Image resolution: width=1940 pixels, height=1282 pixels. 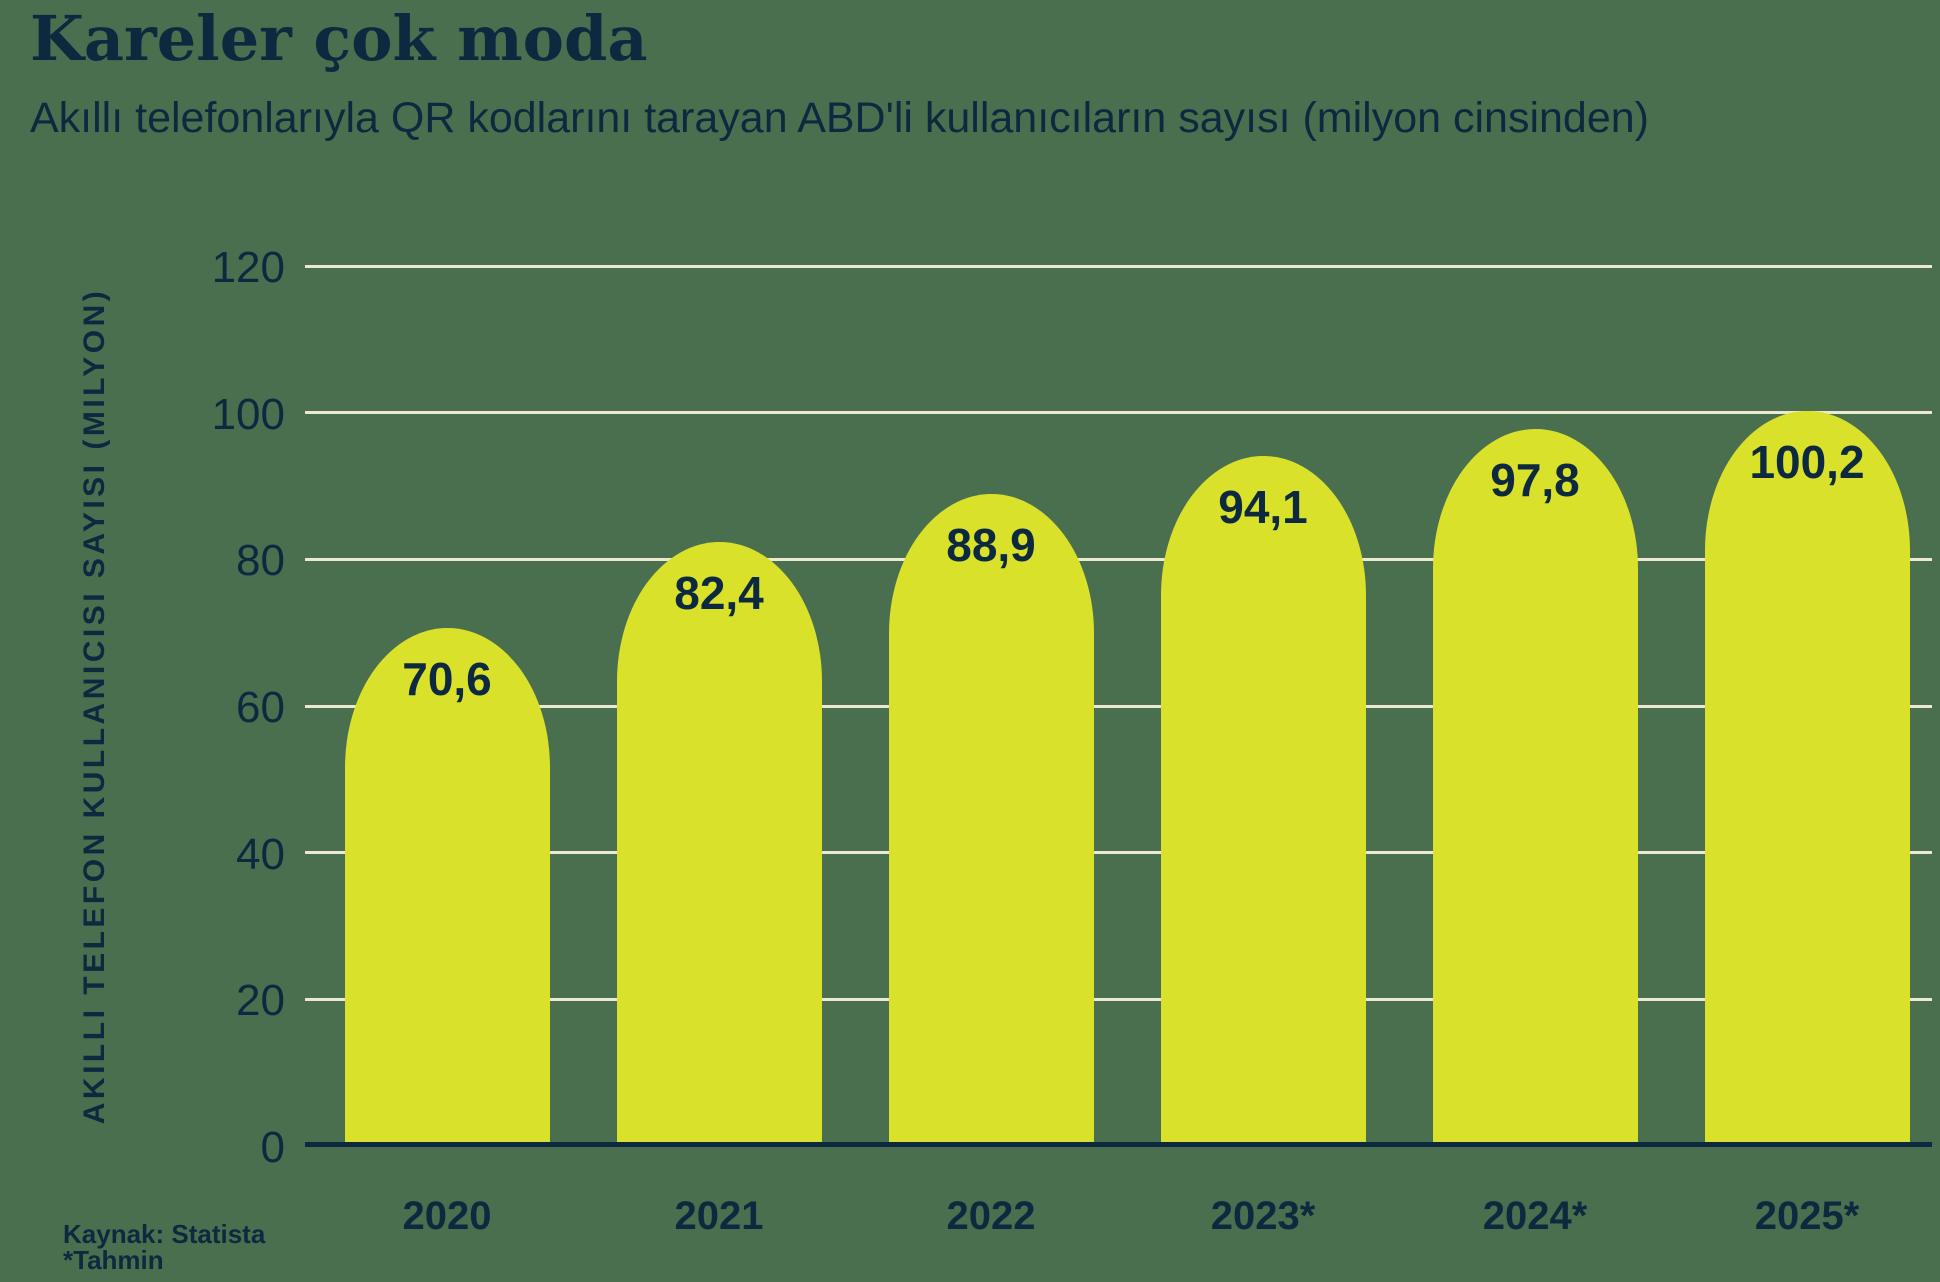 What do you see at coordinates (260, 1001) in the screenshot?
I see `y-tick-label-20: 20` at bounding box center [260, 1001].